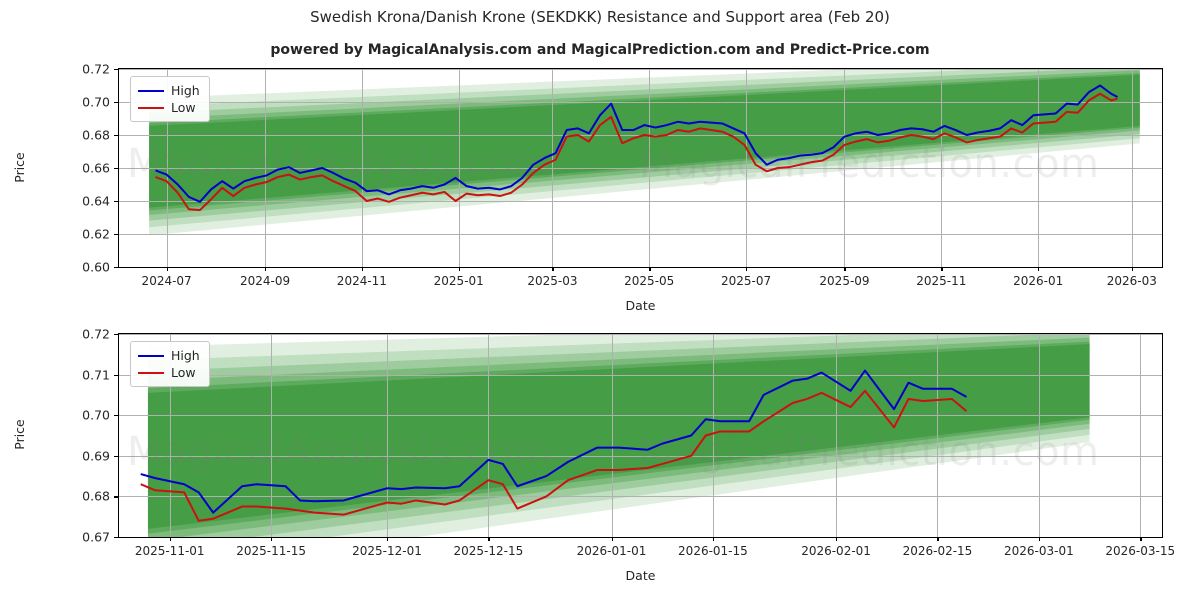 Image resolution: width=1200 pixels, height=600 pixels. What do you see at coordinates (713, 551) in the screenshot?
I see `x-axis-tick-label: 2026-01-15` at bounding box center [713, 551].